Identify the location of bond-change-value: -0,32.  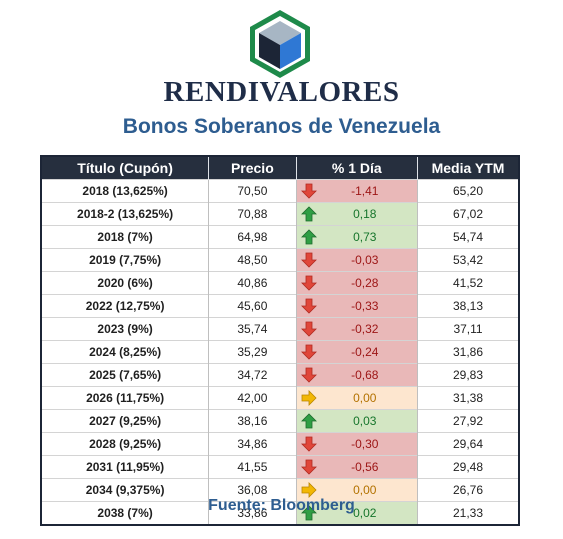
(365, 329).